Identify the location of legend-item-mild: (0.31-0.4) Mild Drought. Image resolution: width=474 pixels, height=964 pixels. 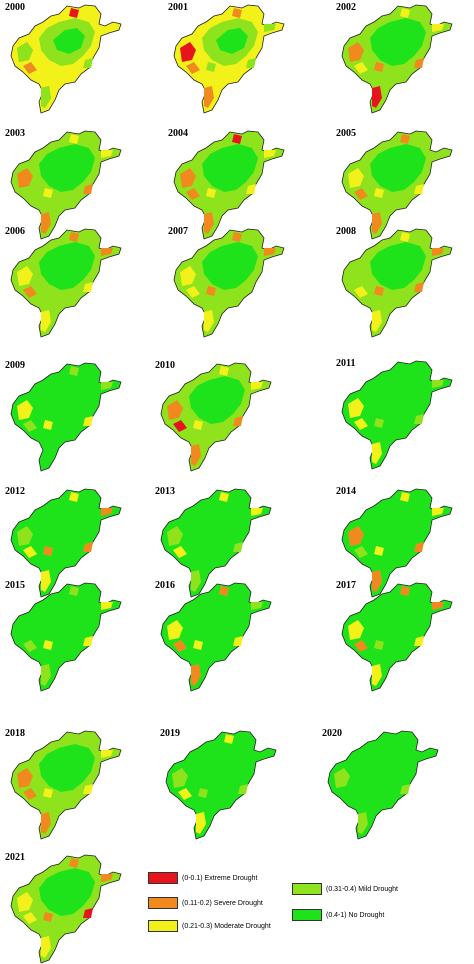
(345, 889).